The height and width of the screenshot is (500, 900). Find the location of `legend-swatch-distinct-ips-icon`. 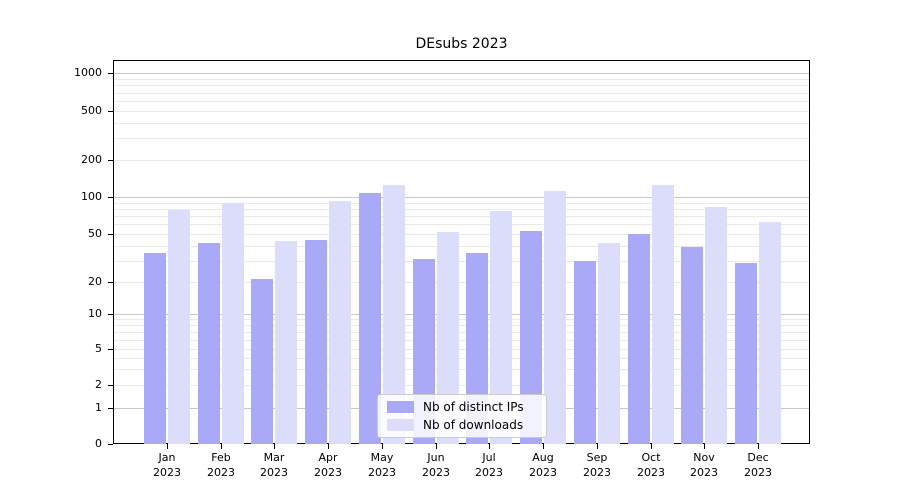

legend-swatch-distinct-ips-icon is located at coordinates (400, 407).